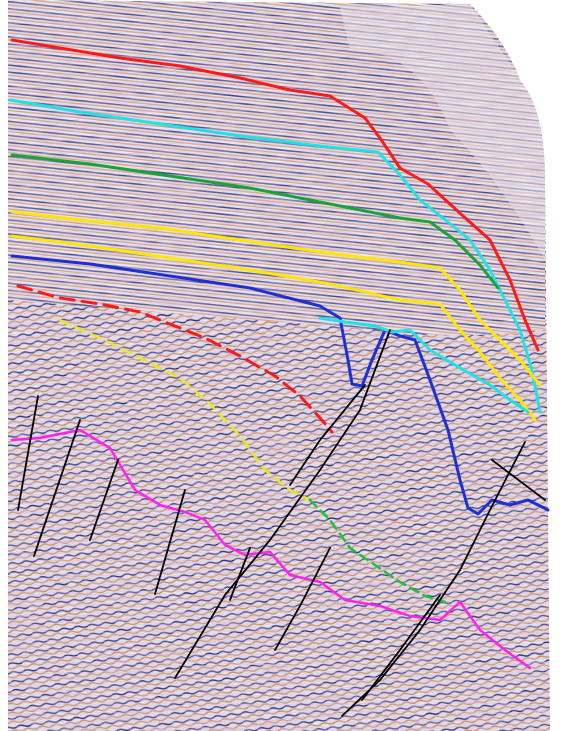  What do you see at coordinates (424, 365) in the screenshot?
I see `cyan-horizon-basin` at bounding box center [424, 365].